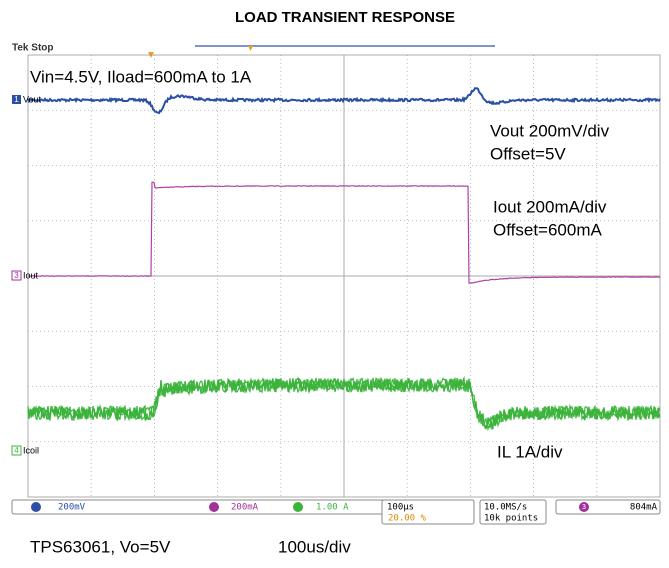 The image size is (669, 568). Describe the element at coordinates (550, 206) in the screenshot. I see `annotation: Iout 200mA/div` at that location.